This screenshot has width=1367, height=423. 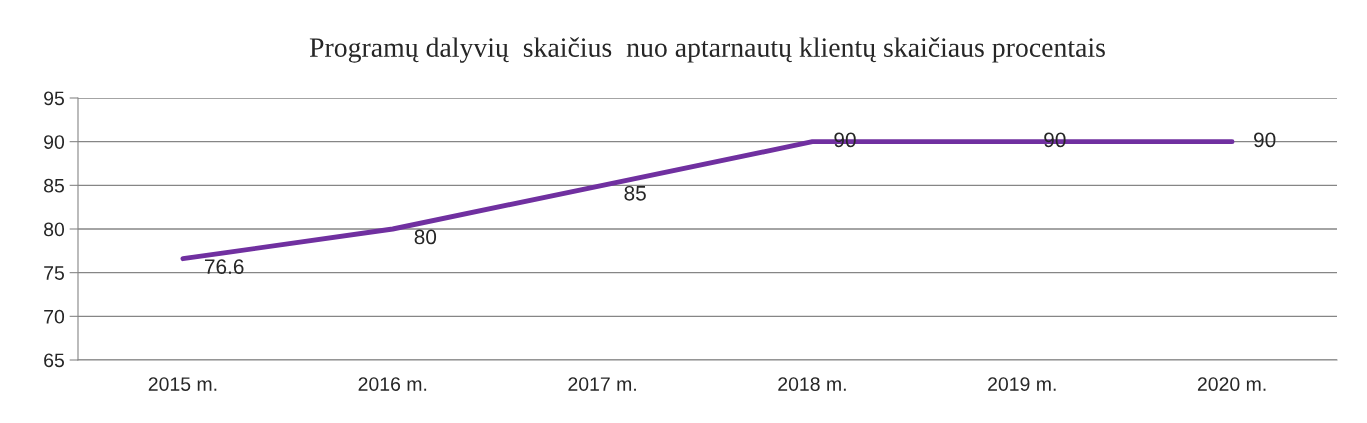 I want to click on y-tick-label: 80, so click(x=54, y=229).